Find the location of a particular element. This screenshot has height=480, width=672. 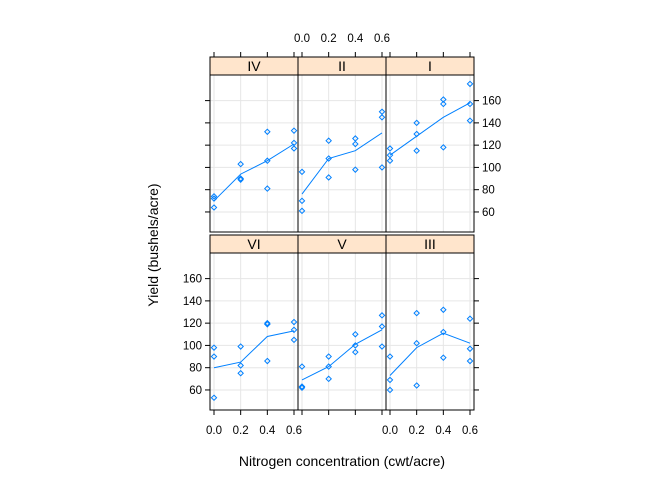

strip-III is located at coordinates (430, 244).